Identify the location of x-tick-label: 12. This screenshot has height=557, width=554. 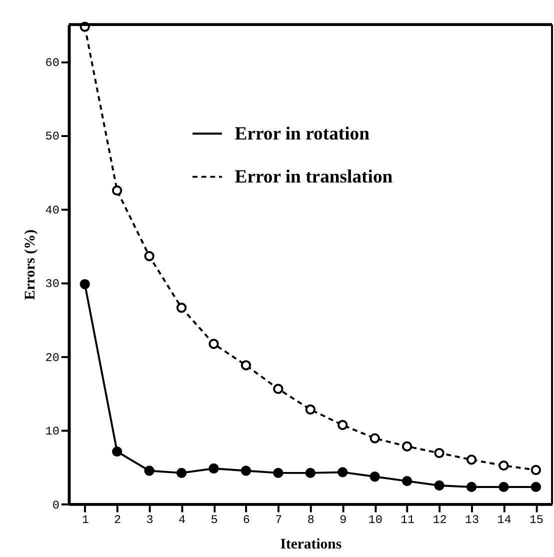
(439, 520).